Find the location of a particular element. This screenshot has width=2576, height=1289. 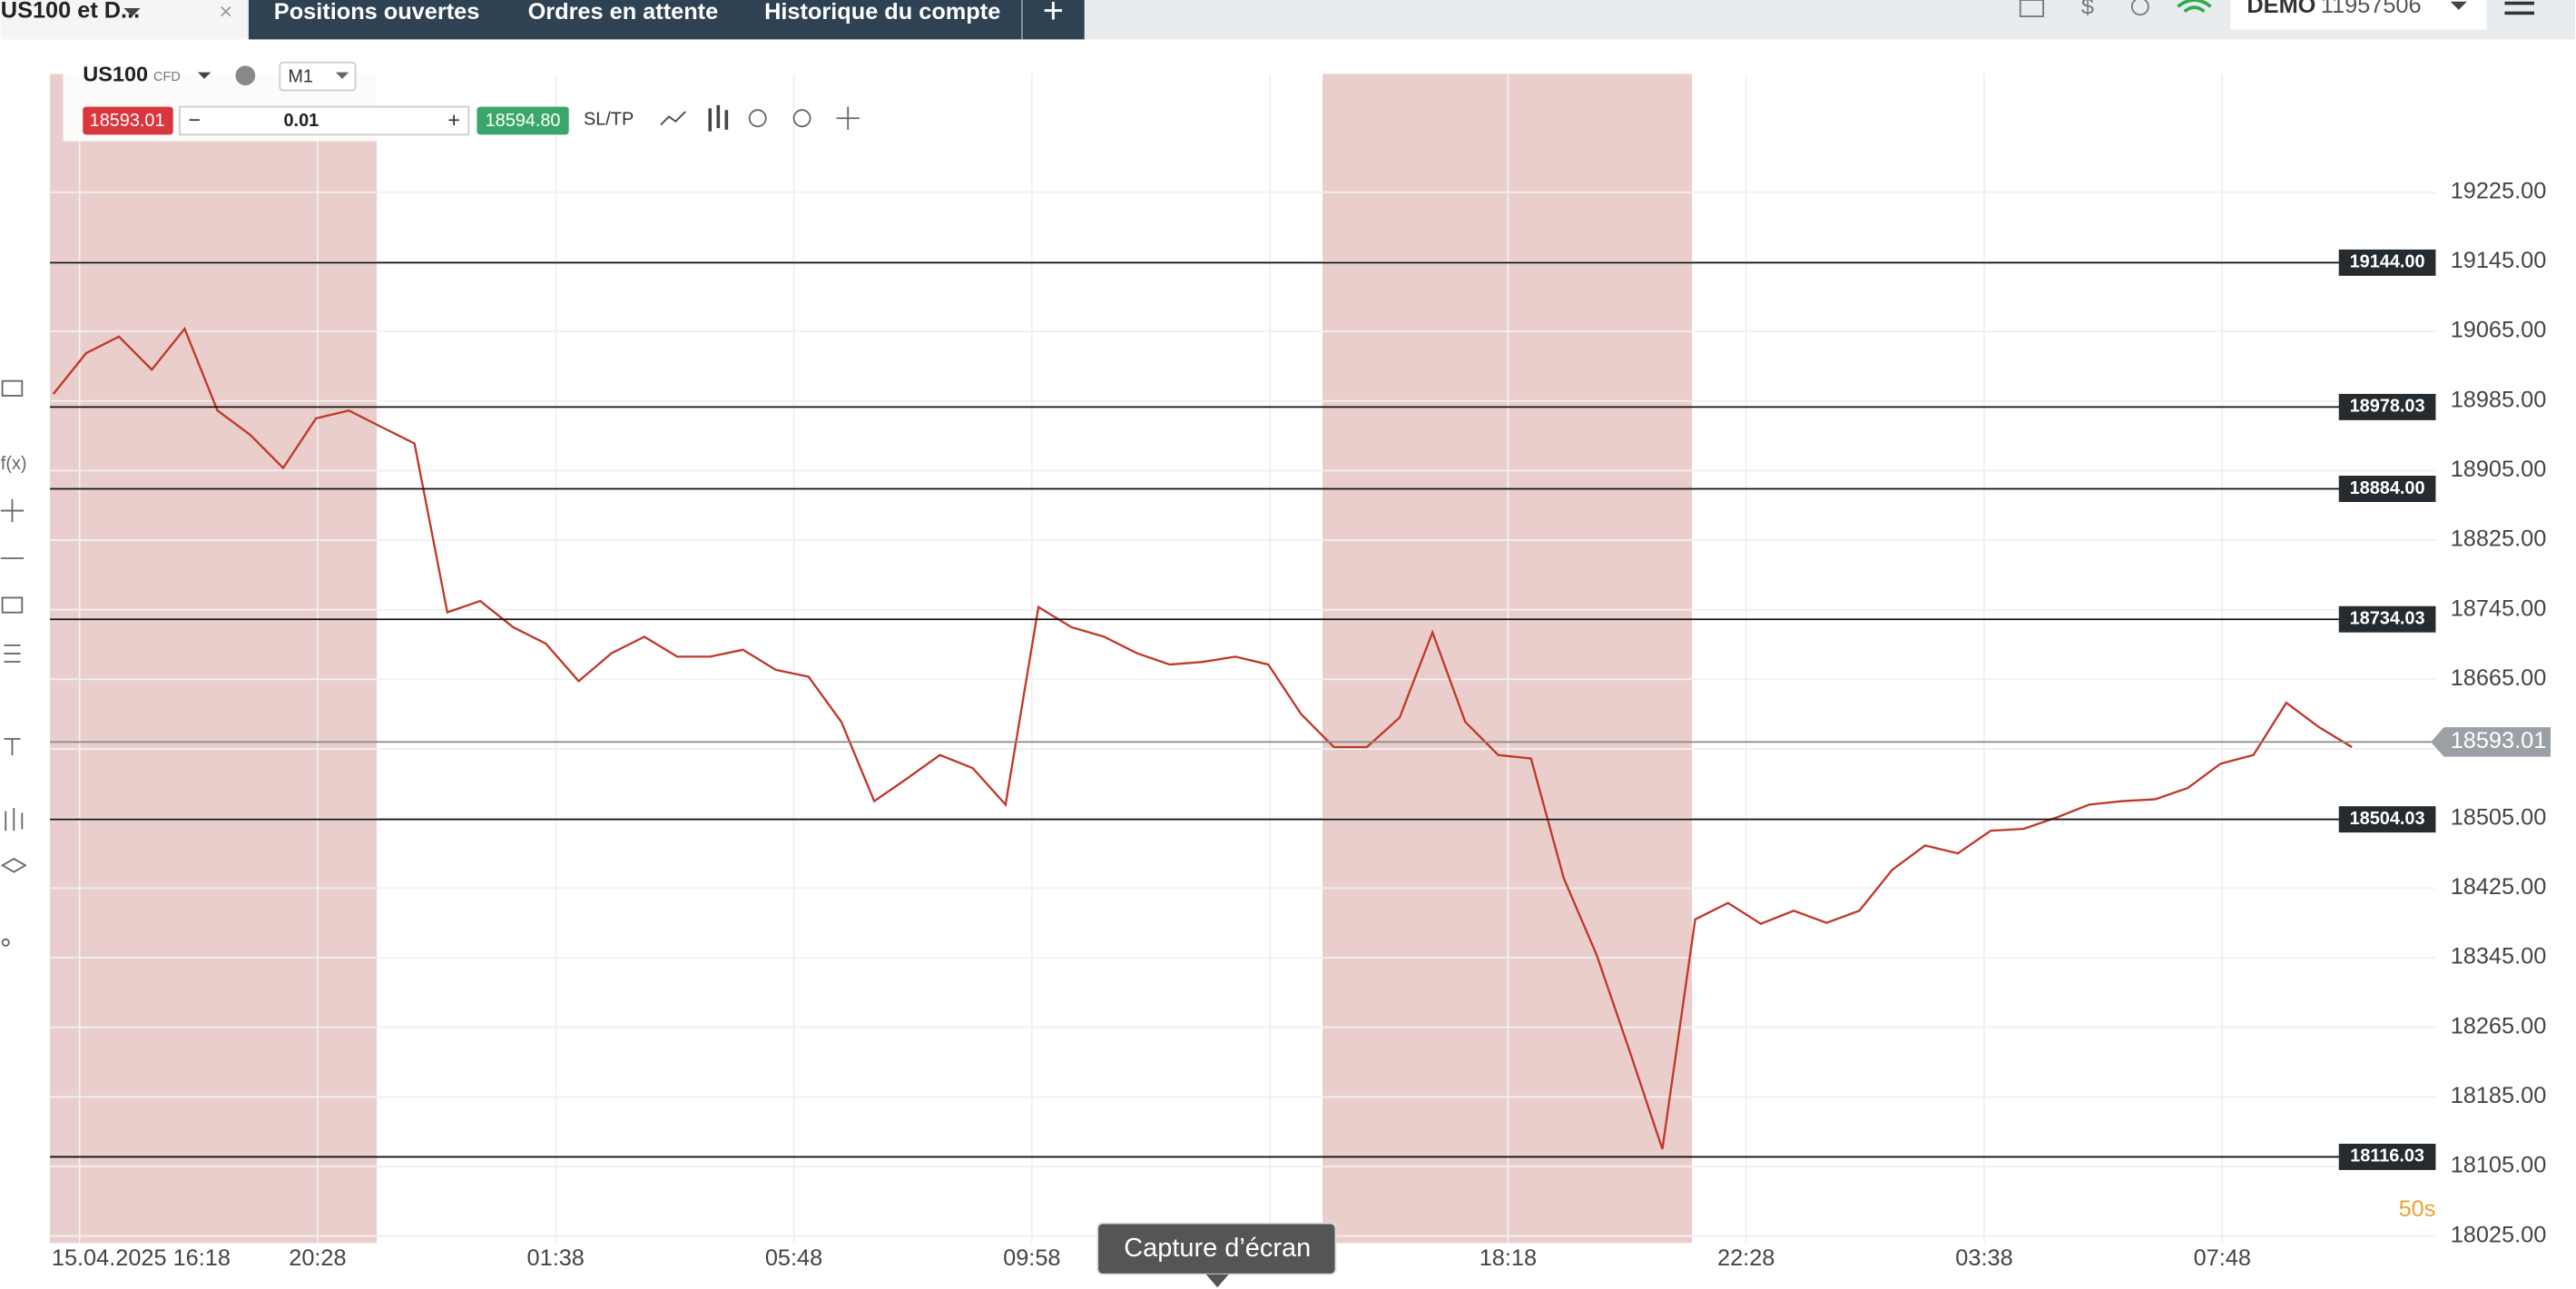

current-price-label: 18593.01 is located at coordinates (2499, 740).